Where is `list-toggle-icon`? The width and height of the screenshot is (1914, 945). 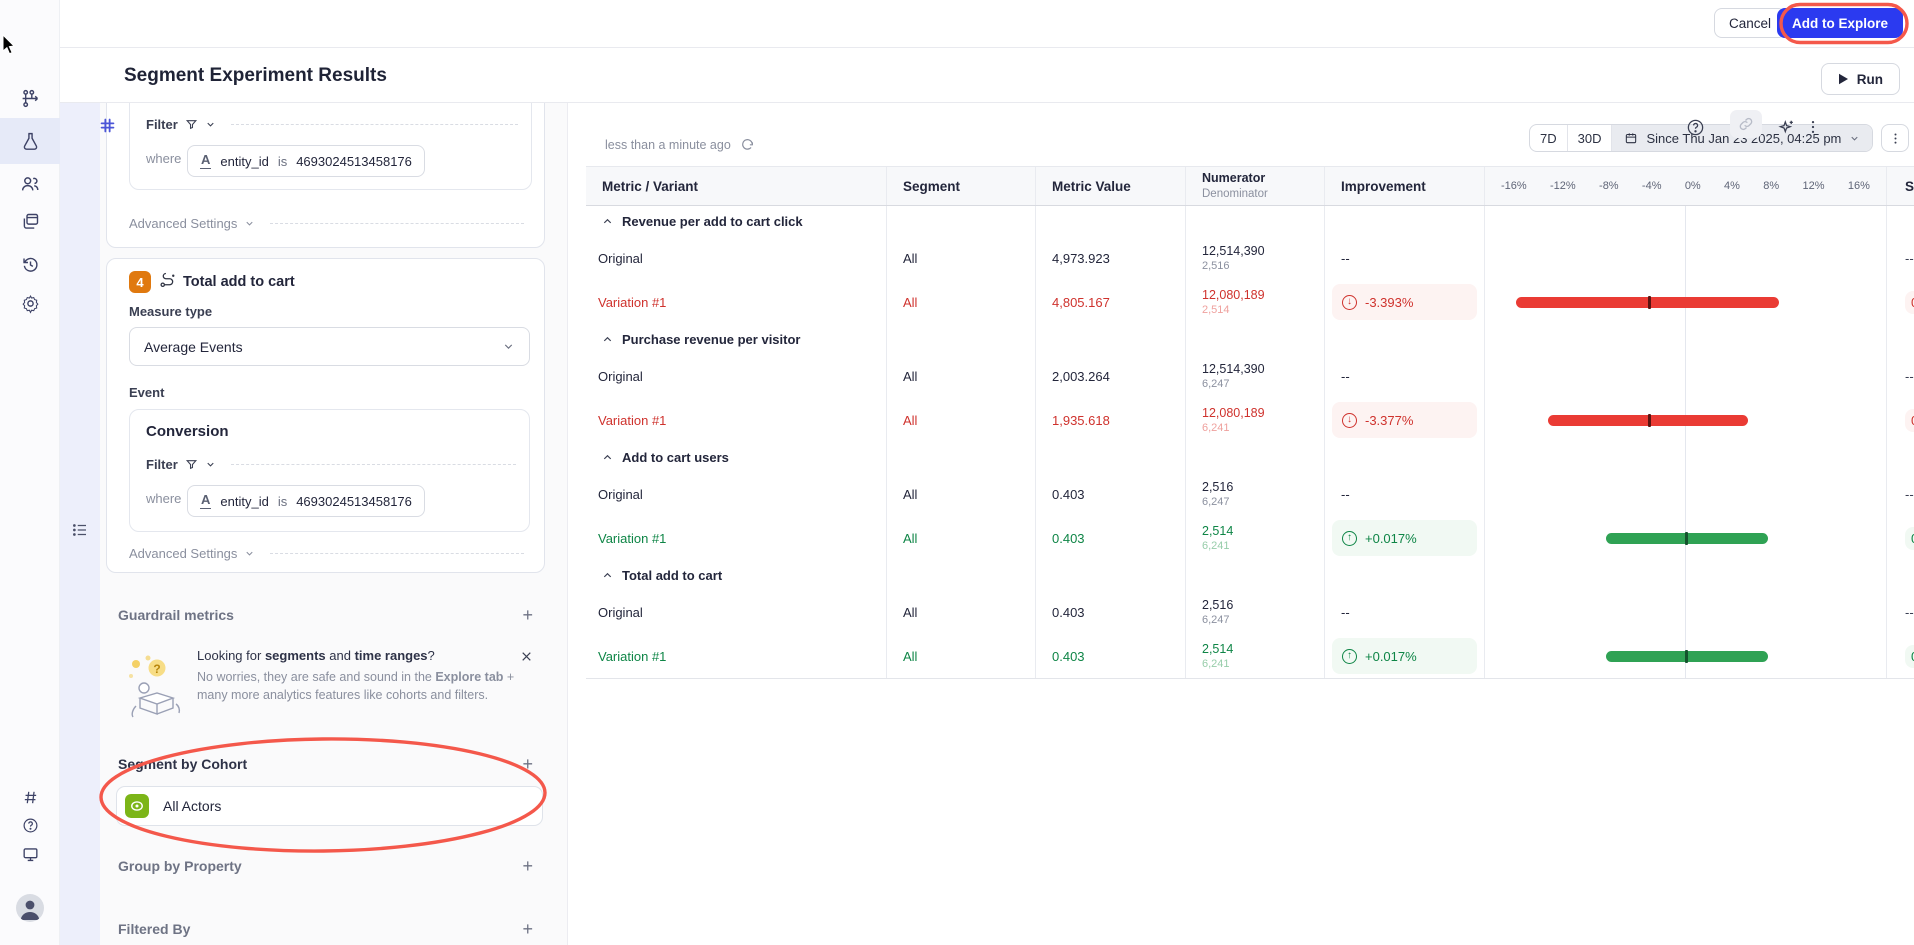 list-toggle-icon is located at coordinates (80, 530).